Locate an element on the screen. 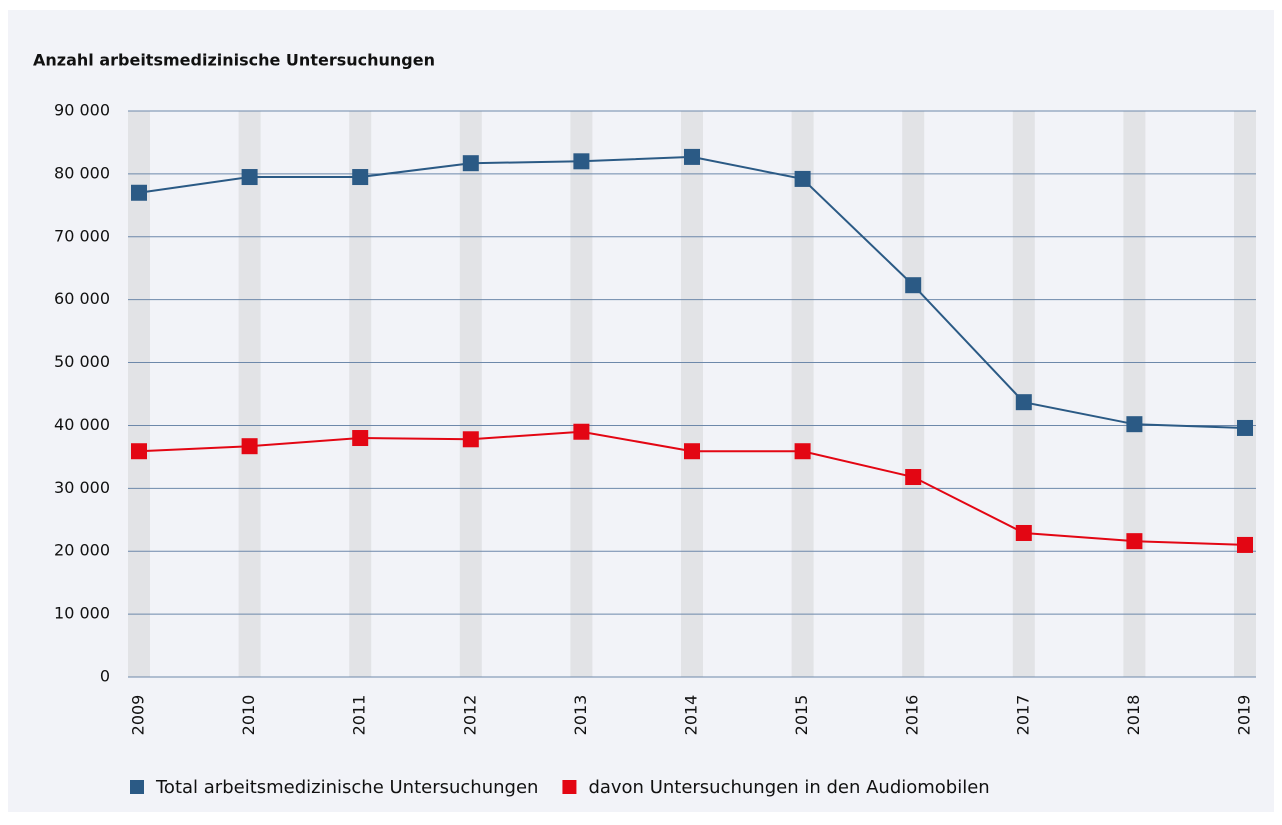 The height and width of the screenshot is (825, 1282). y-tick-label: 0 is located at coordinates (105, 676).